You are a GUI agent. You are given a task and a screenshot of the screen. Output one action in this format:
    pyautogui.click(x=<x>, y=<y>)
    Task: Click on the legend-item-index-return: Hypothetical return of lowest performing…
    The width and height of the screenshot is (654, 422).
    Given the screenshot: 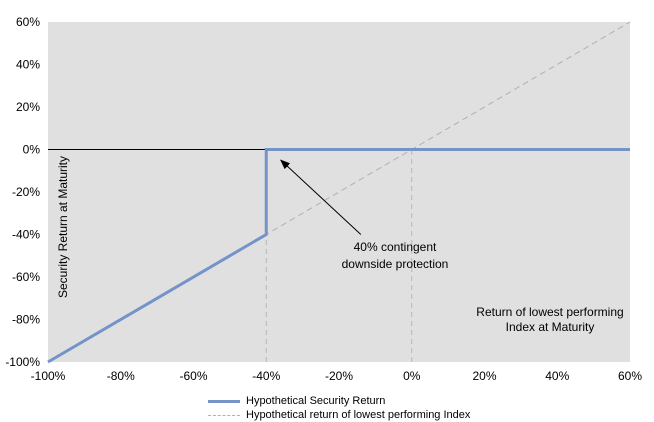 What is the action you would take?
    pyautogui.click(x=339, y=415)
    